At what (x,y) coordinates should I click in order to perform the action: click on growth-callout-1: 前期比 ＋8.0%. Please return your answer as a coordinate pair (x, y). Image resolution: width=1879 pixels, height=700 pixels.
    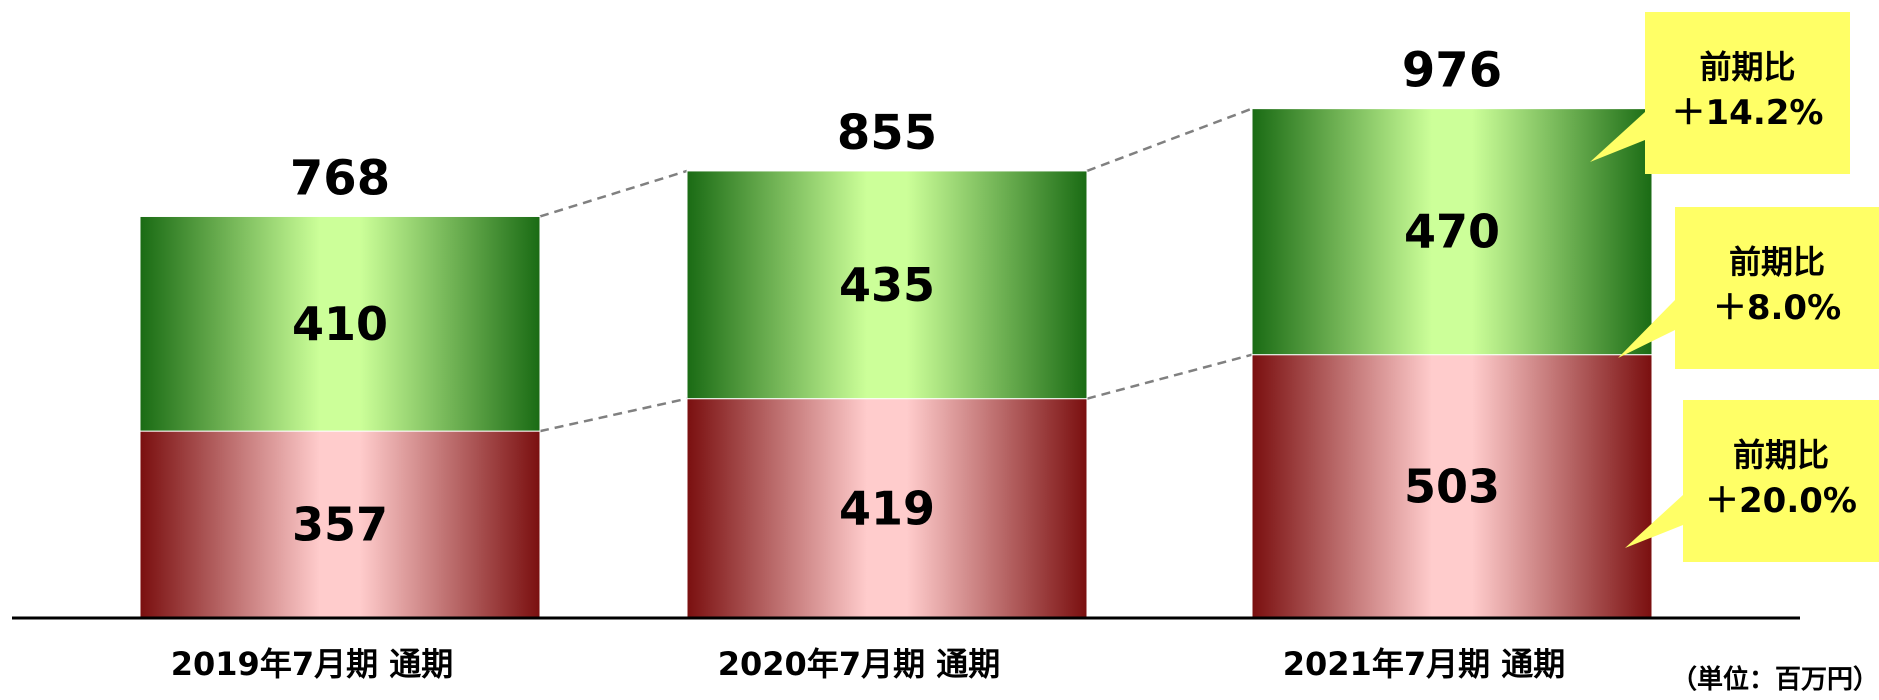
    Looking at the image, I should click on (1748, 288).